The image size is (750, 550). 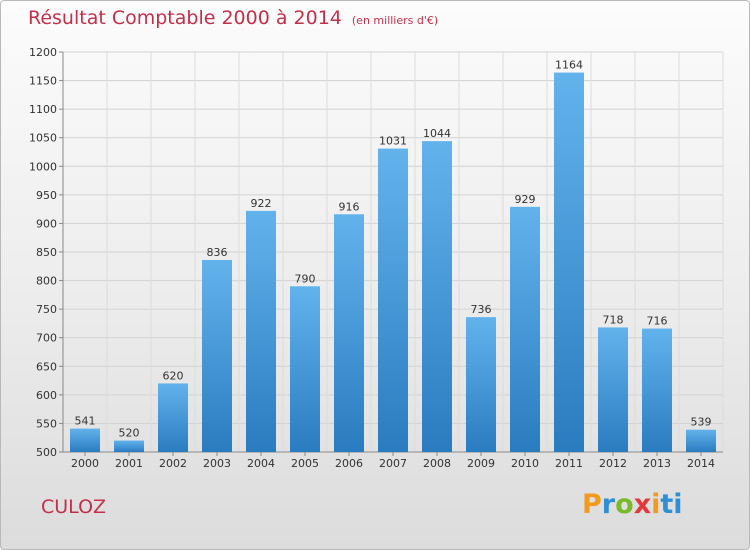 What do you see at coordinates (437, 133) in the screenshot?
I see `data-label-2008: 1044` at bounding box center [437, 133].